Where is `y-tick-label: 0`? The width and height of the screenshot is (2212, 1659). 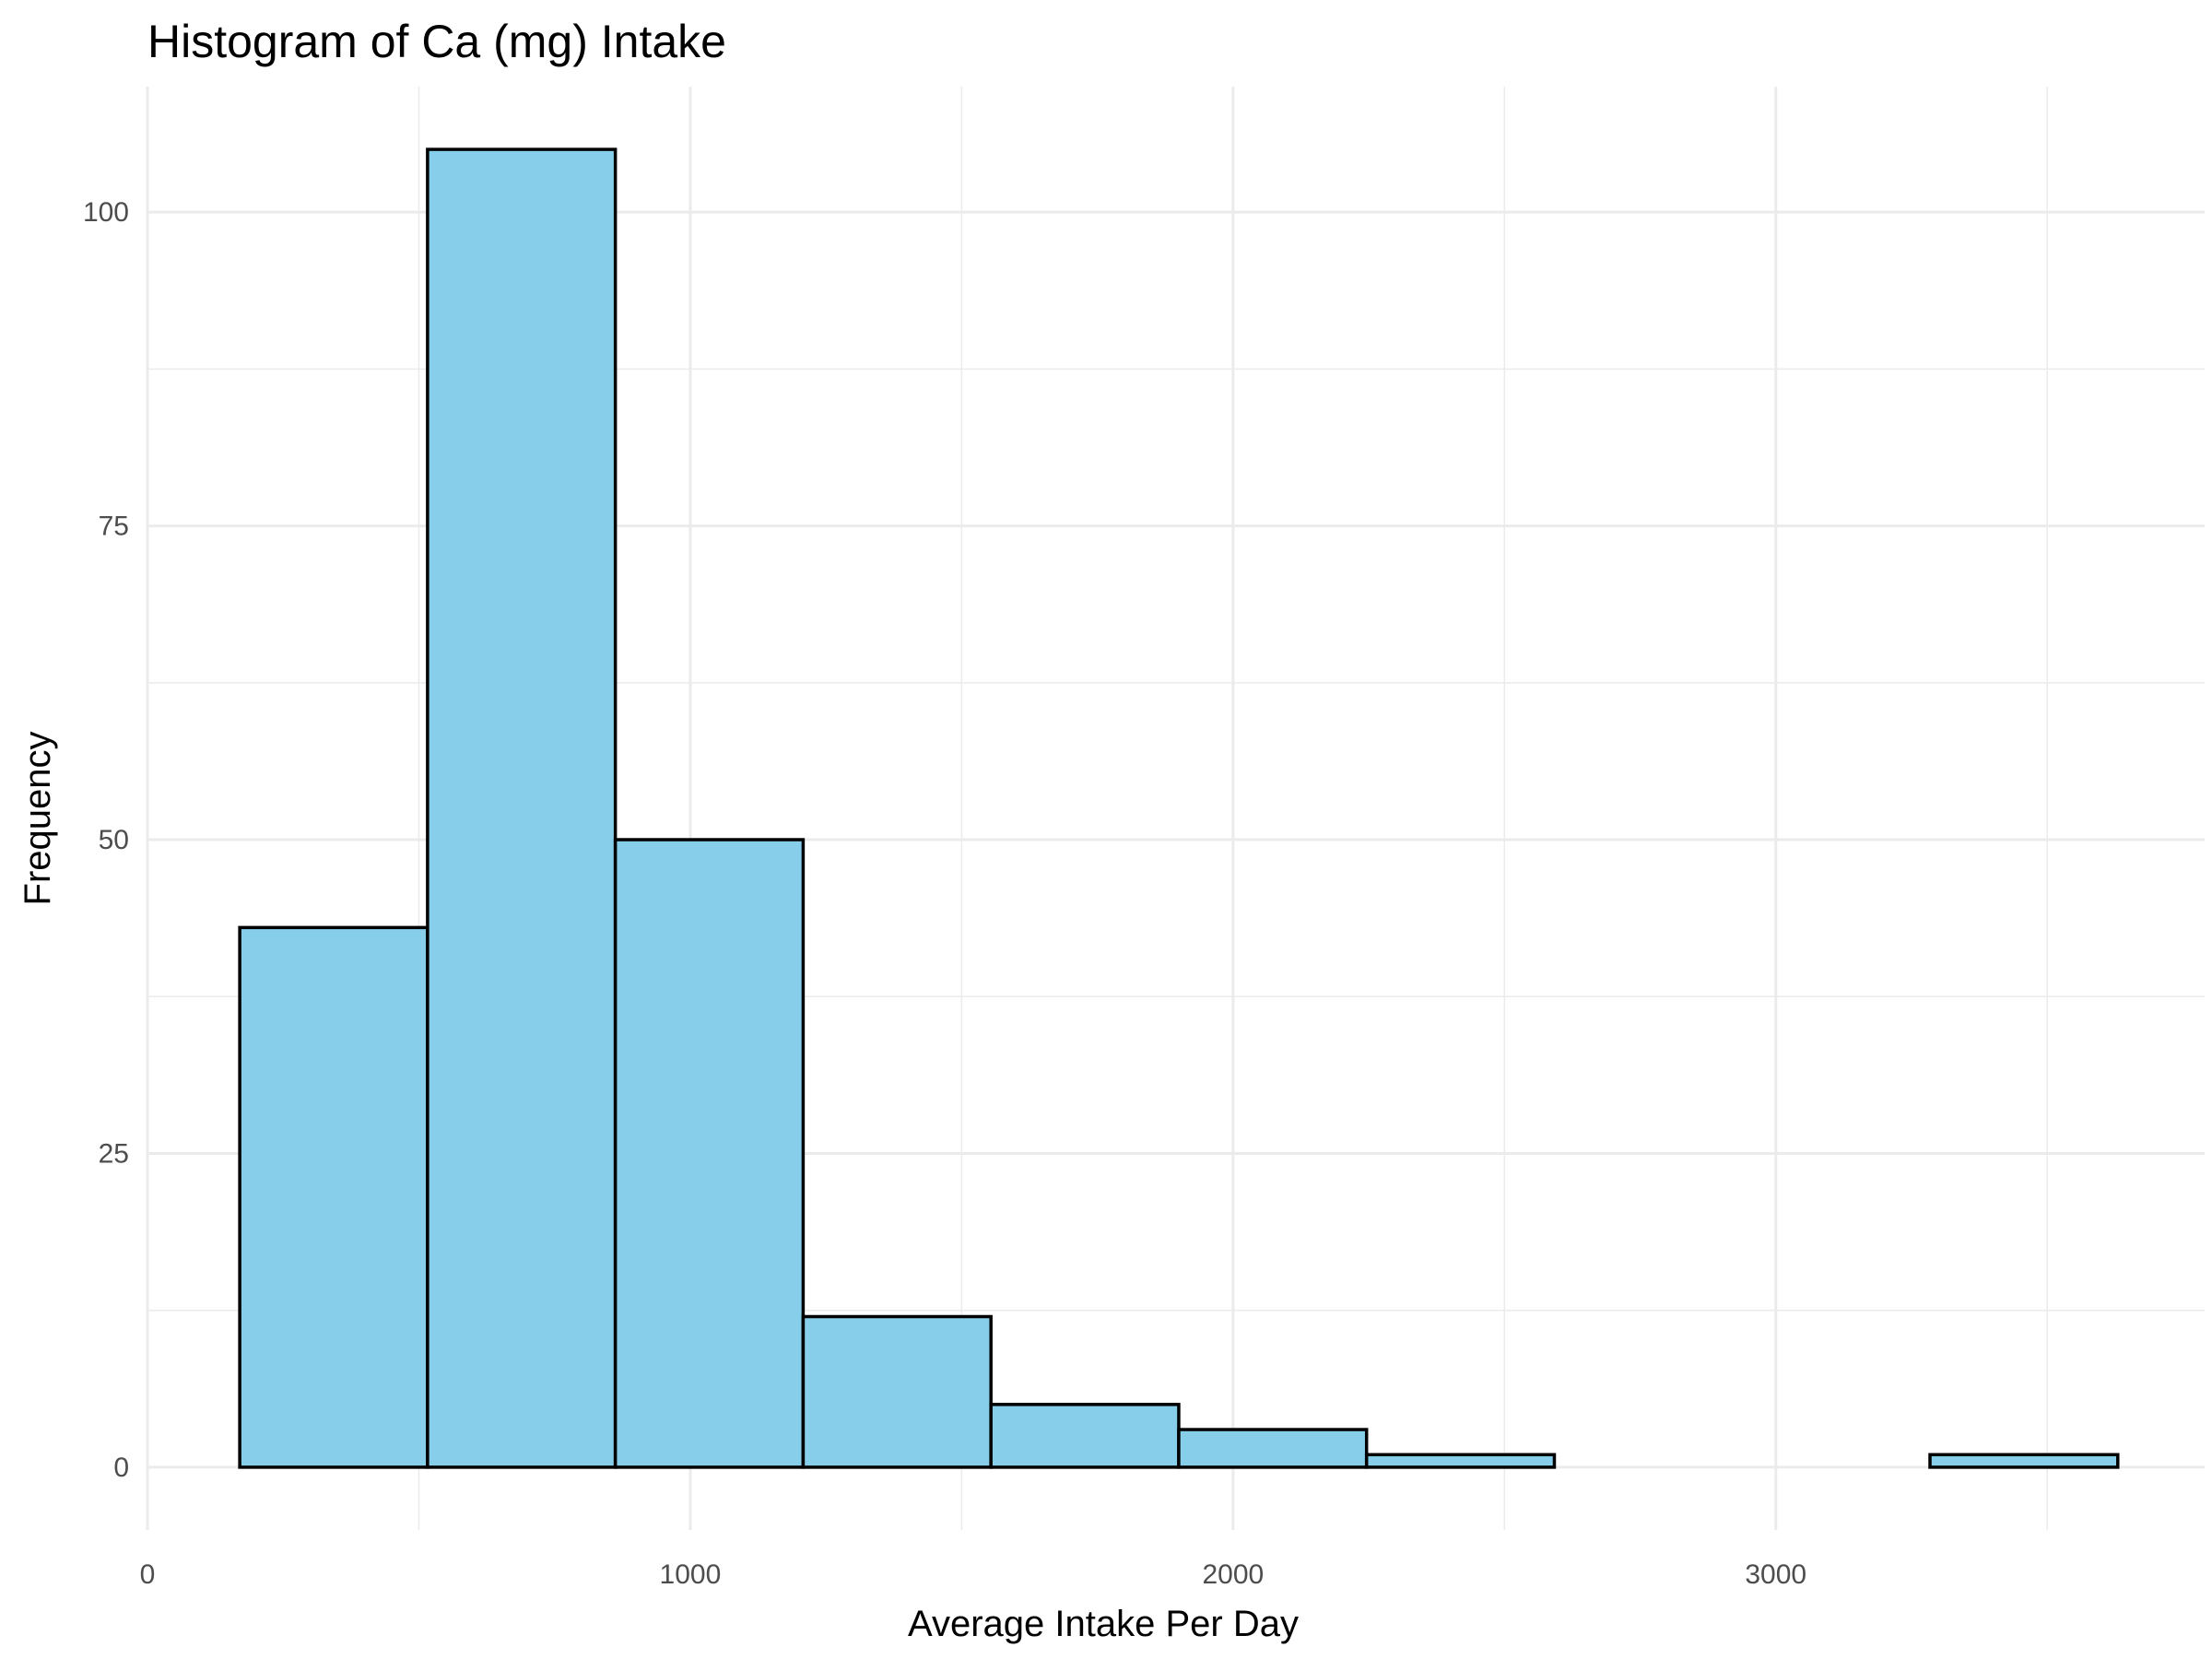 y-tick-label: 0 is located at coordinates (121, 1468).